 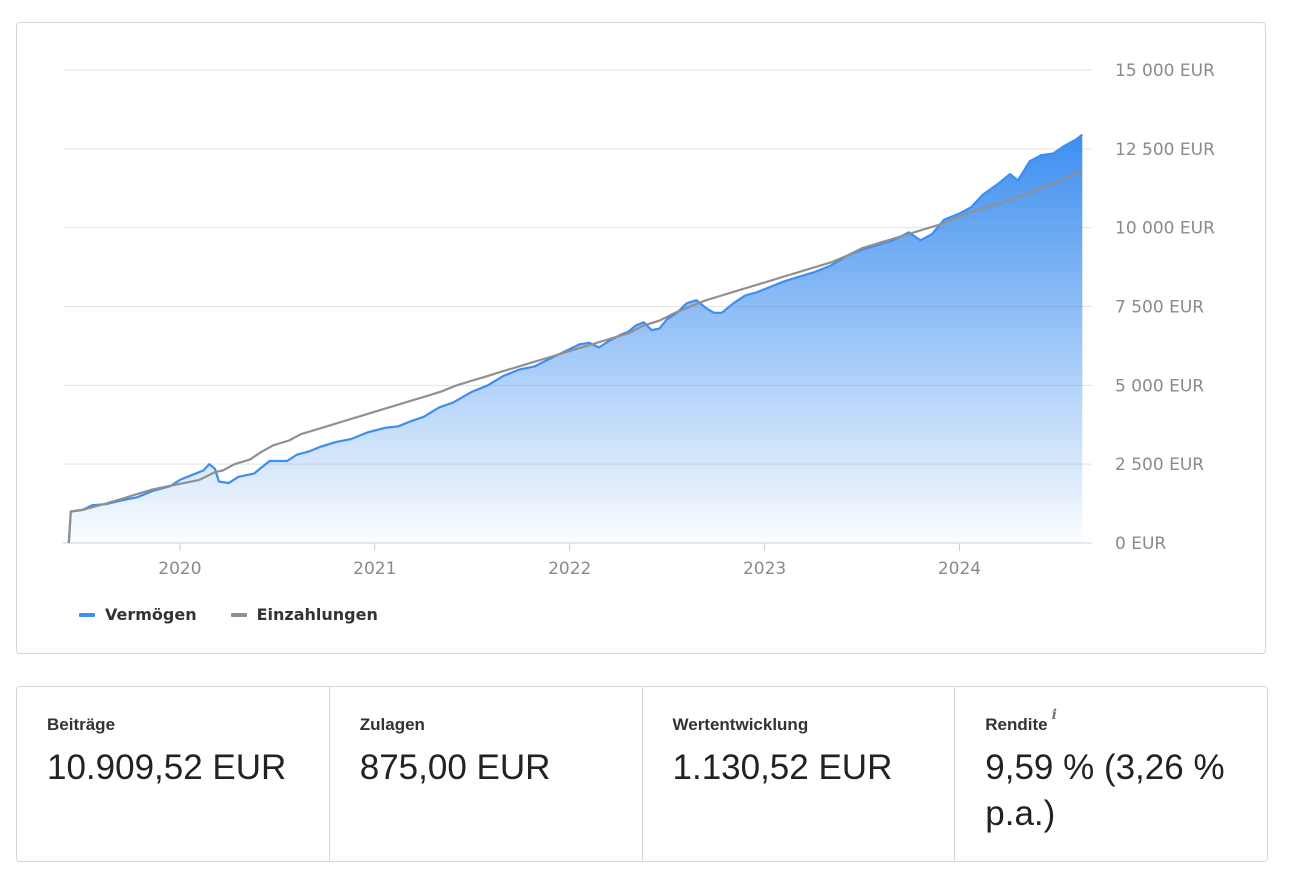 I want to click on y-tick-label: 12 500 EUR, so click(x=1165, y=150).